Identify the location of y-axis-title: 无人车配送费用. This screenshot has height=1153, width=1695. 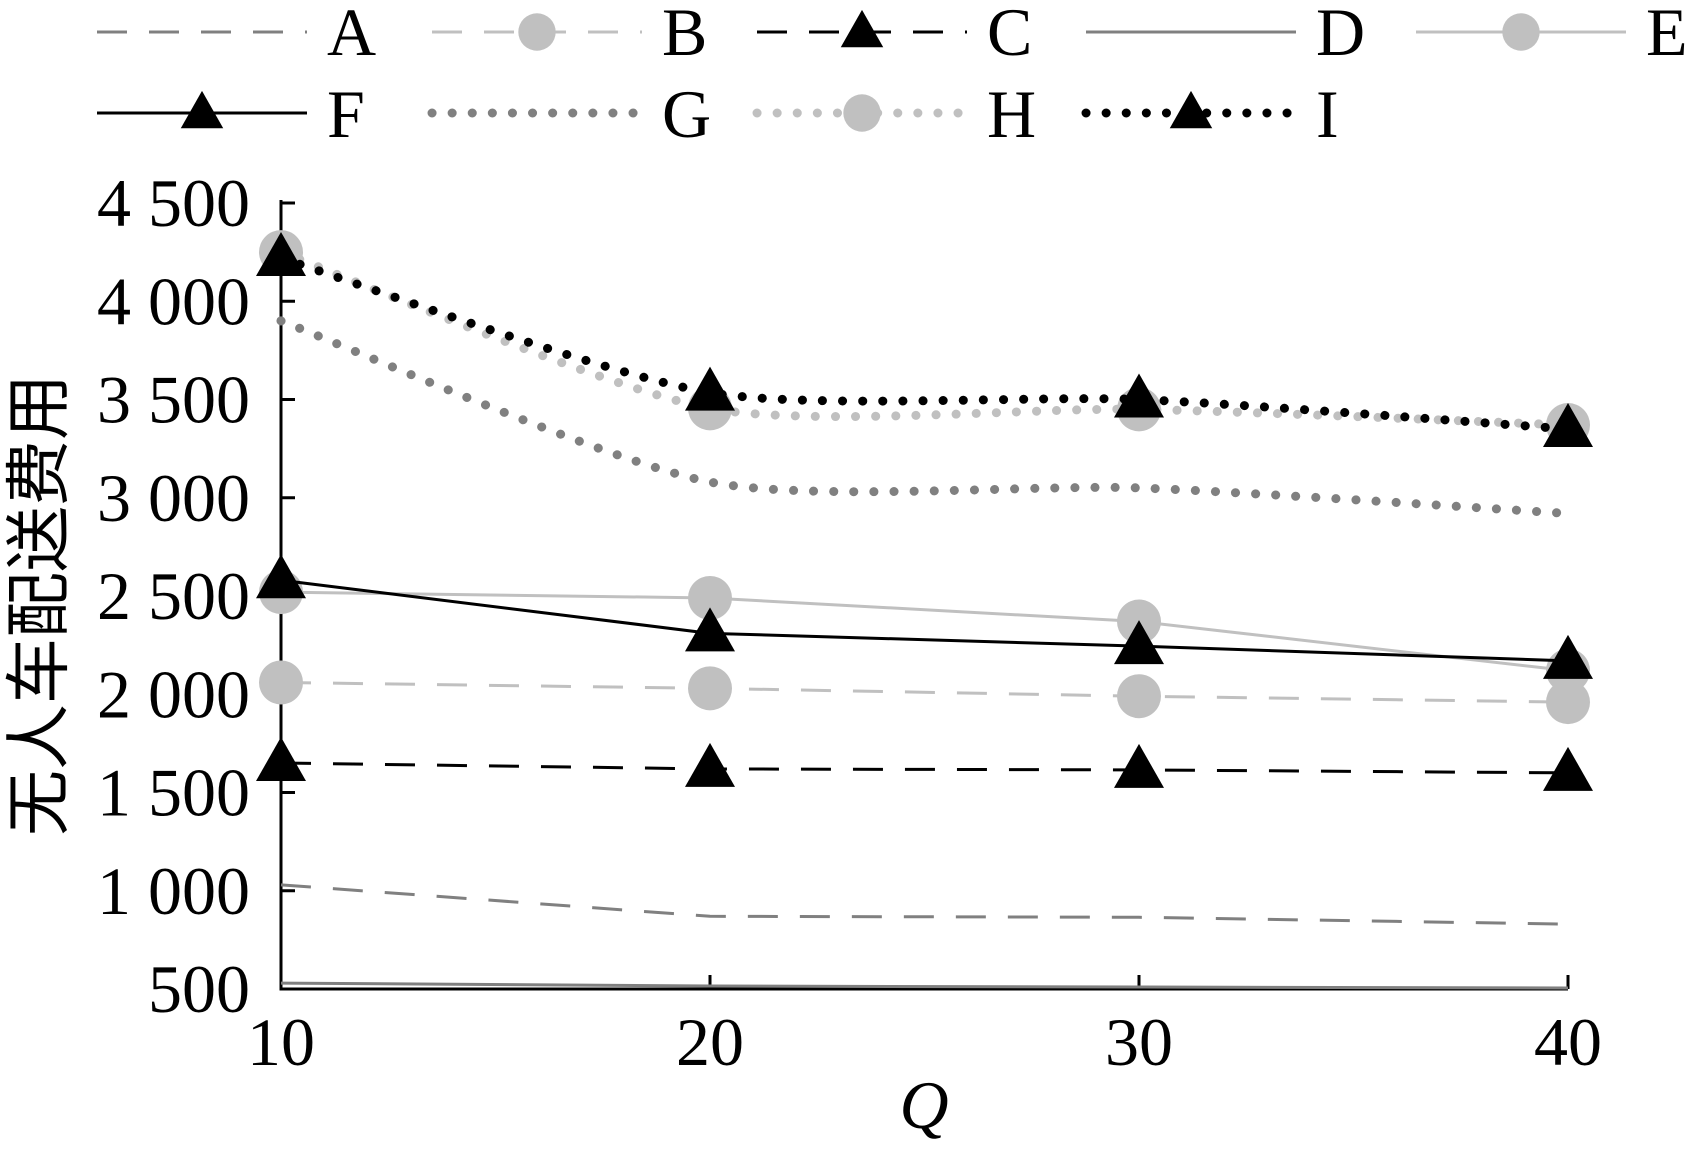
(40, 605).